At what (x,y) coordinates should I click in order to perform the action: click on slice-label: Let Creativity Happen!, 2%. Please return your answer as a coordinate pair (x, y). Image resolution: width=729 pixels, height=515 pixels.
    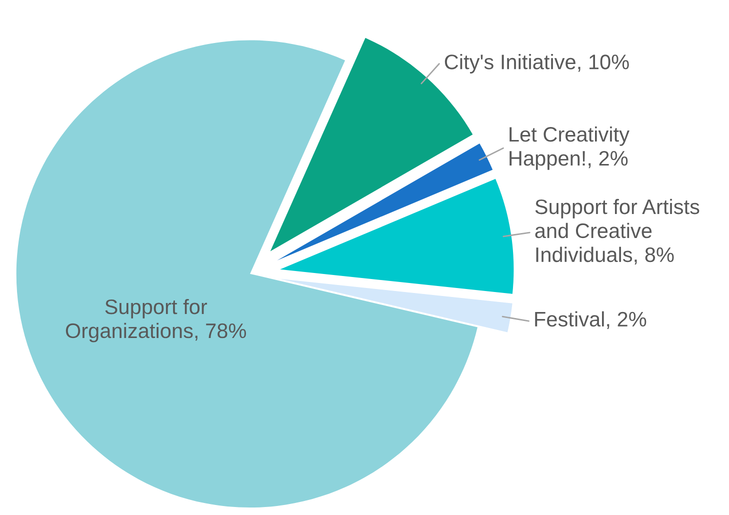
    Looking at the image, I should click on (570, 148).